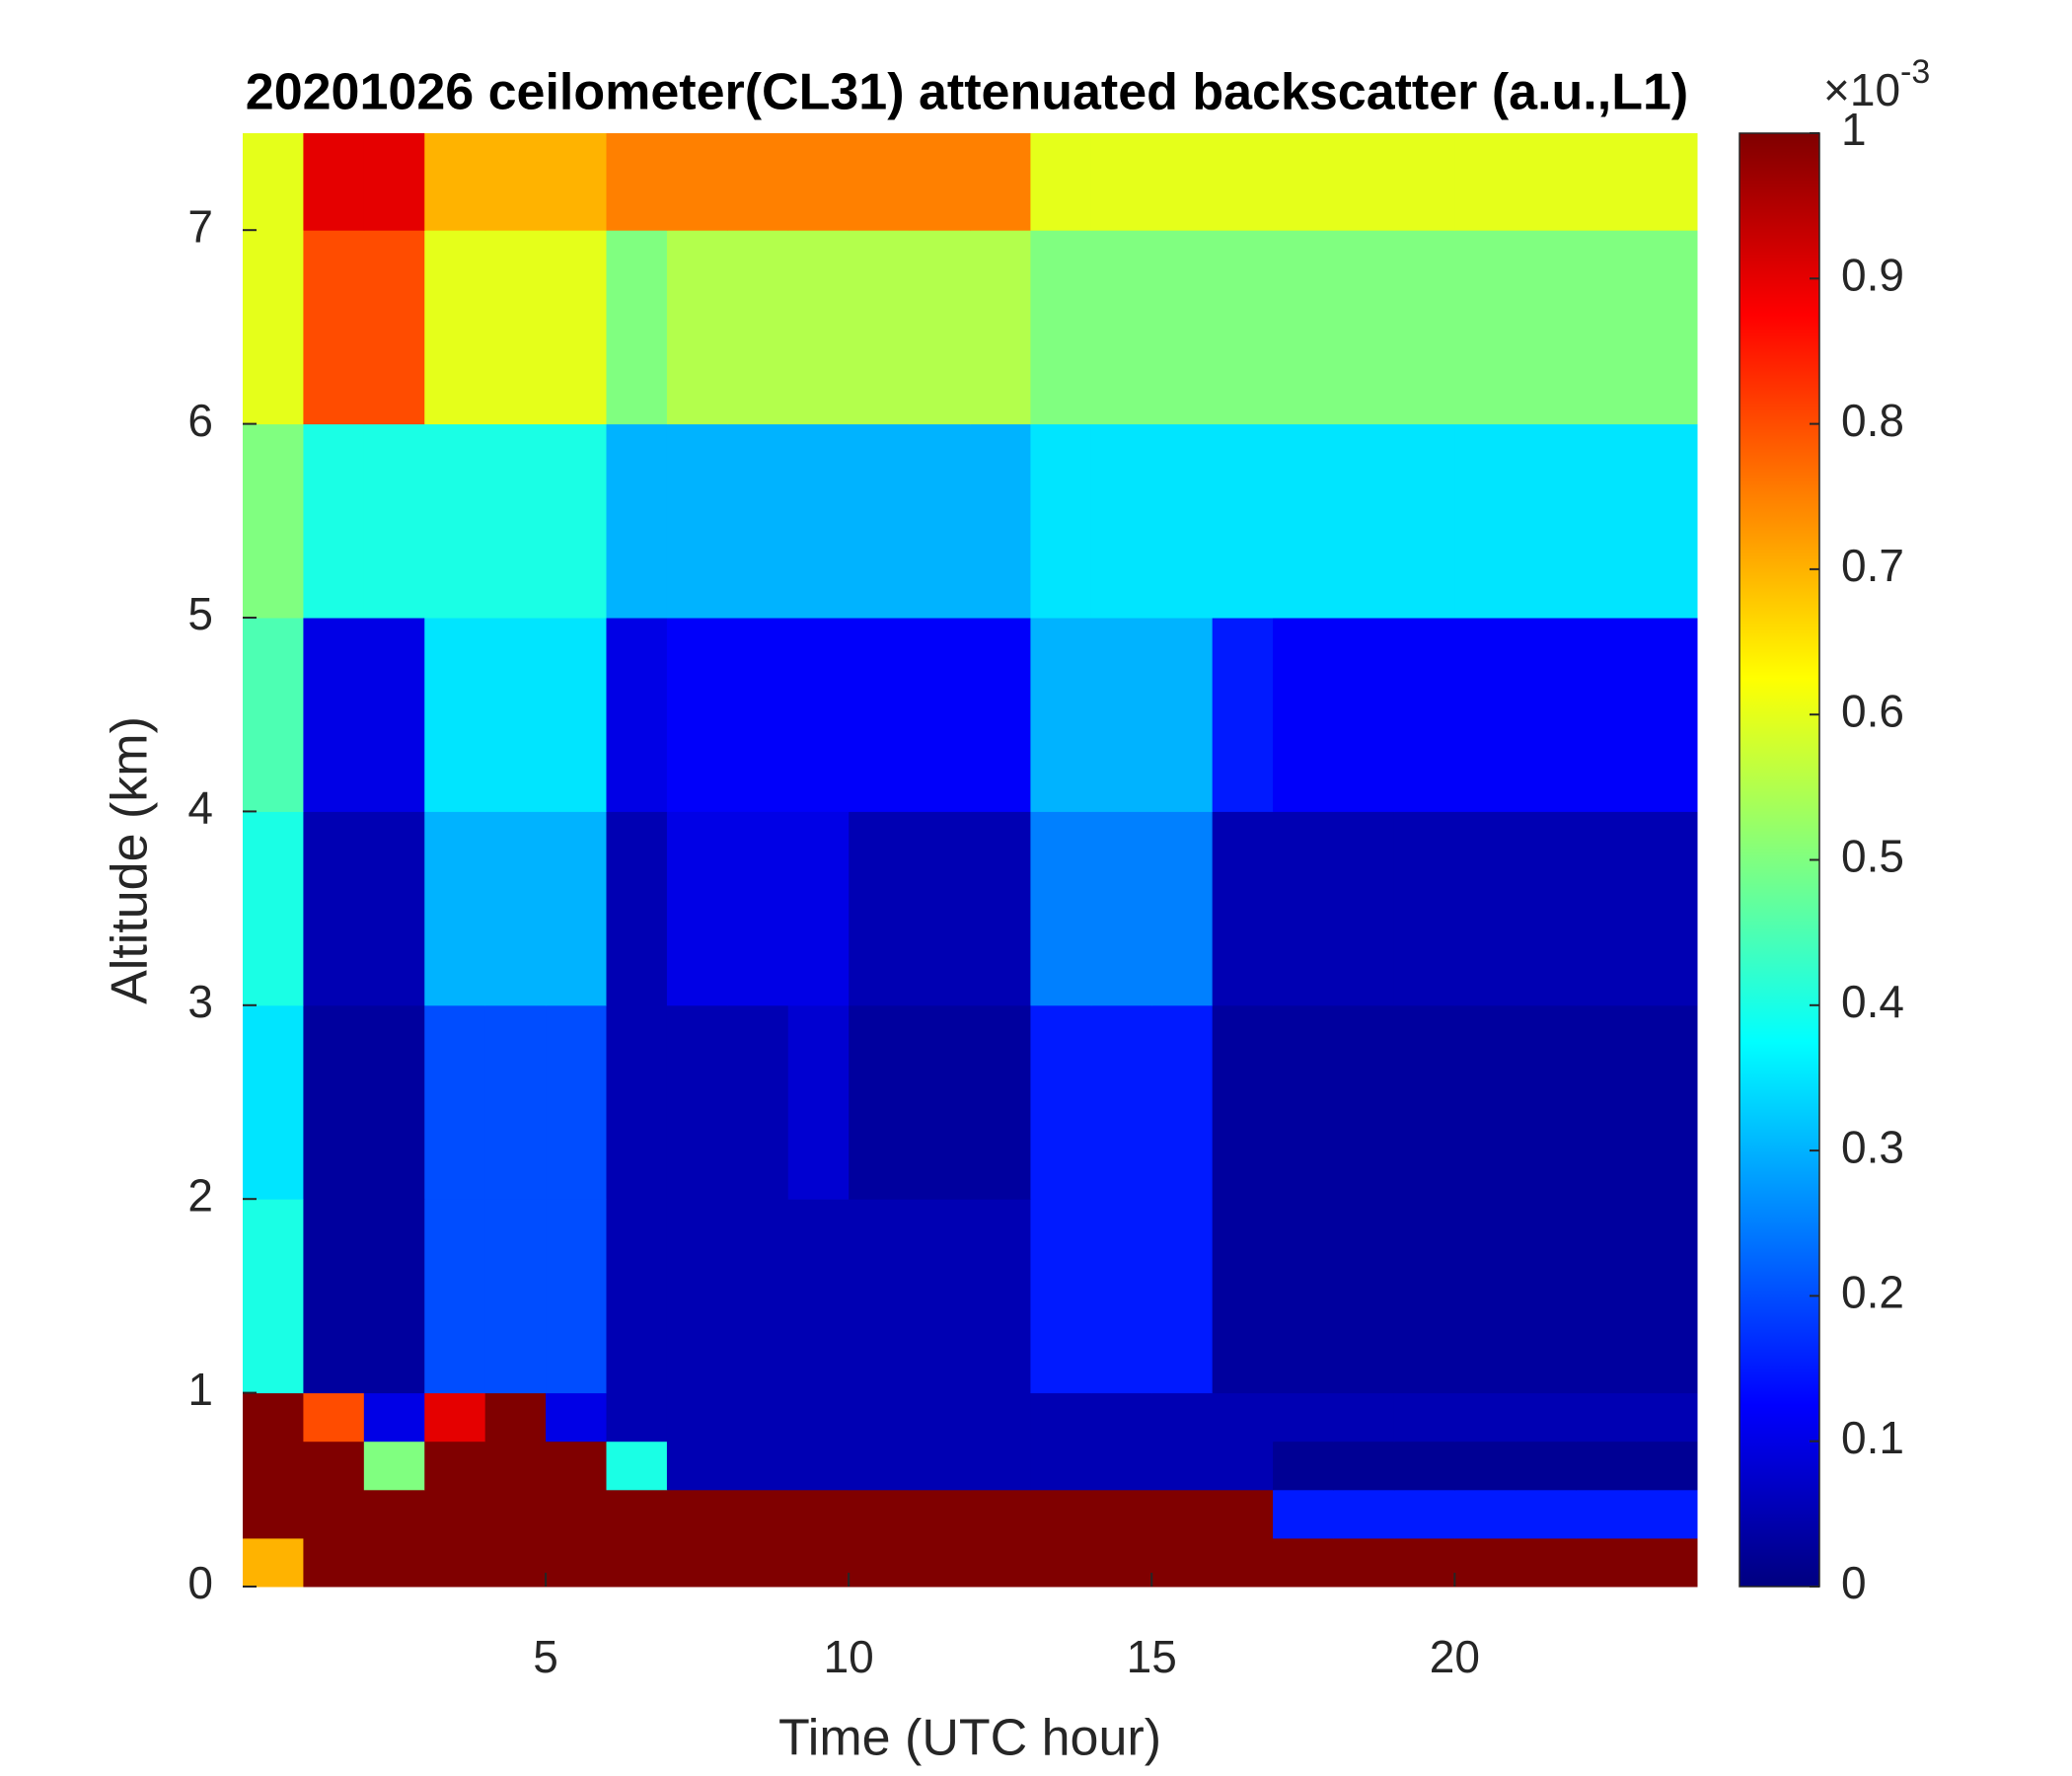 This screenshot has height=1776, width=2072. What do you see at coordinates (200, 1195) in the screenshot?
I see `y-tick-label: 2` at bounding box center [200, 1195].